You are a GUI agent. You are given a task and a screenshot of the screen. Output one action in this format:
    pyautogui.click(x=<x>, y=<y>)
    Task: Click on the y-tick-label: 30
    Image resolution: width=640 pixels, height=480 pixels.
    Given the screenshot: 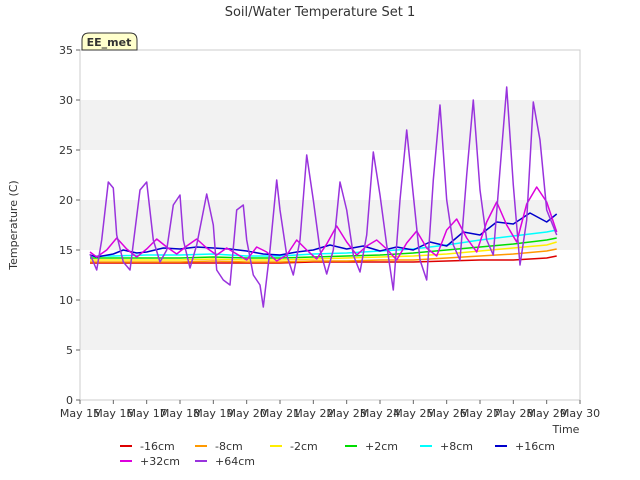 What is the action you would take?
    pyautogui.click(x=66, y=100)
    